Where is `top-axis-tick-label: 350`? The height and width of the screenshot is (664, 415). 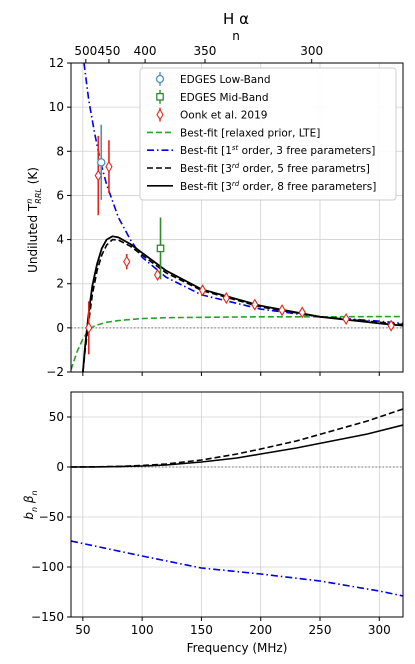 top-axis-tick-label: 350 is located at coordinates (205, 51).